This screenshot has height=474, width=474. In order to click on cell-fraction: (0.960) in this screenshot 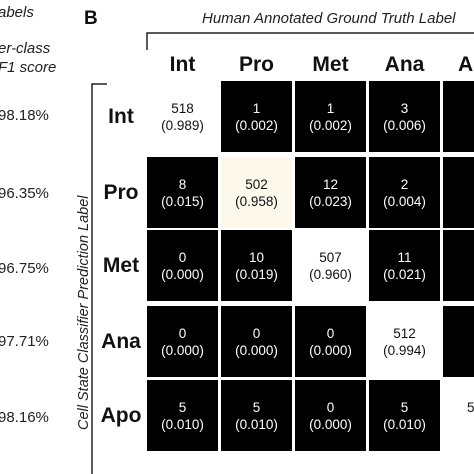, I will do `click(330, 274)`.